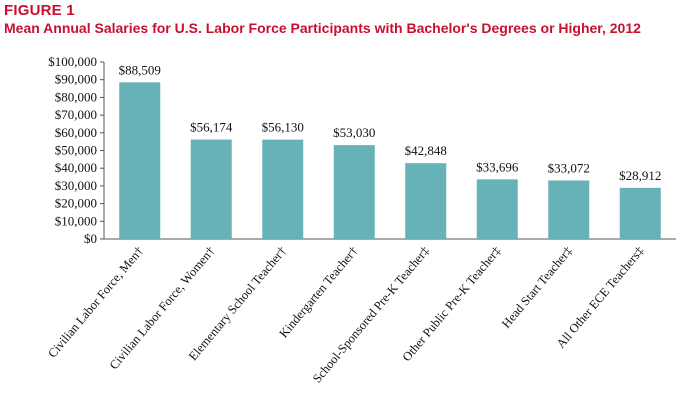  I want to click on y-tick-label: $10,000, so click(76, 220).